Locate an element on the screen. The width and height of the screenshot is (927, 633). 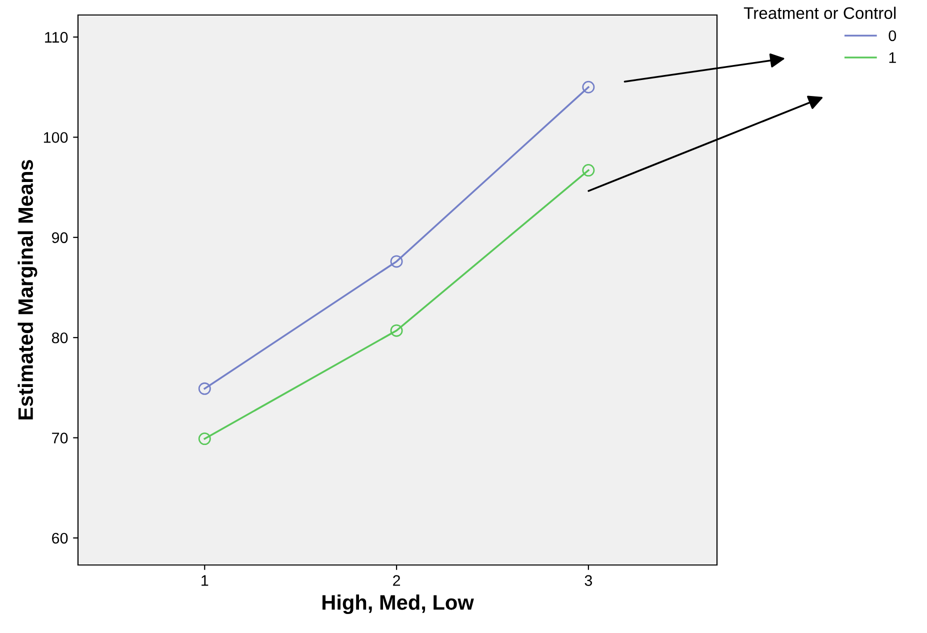
legend-label: 0 is located at coordinates (892, 36).